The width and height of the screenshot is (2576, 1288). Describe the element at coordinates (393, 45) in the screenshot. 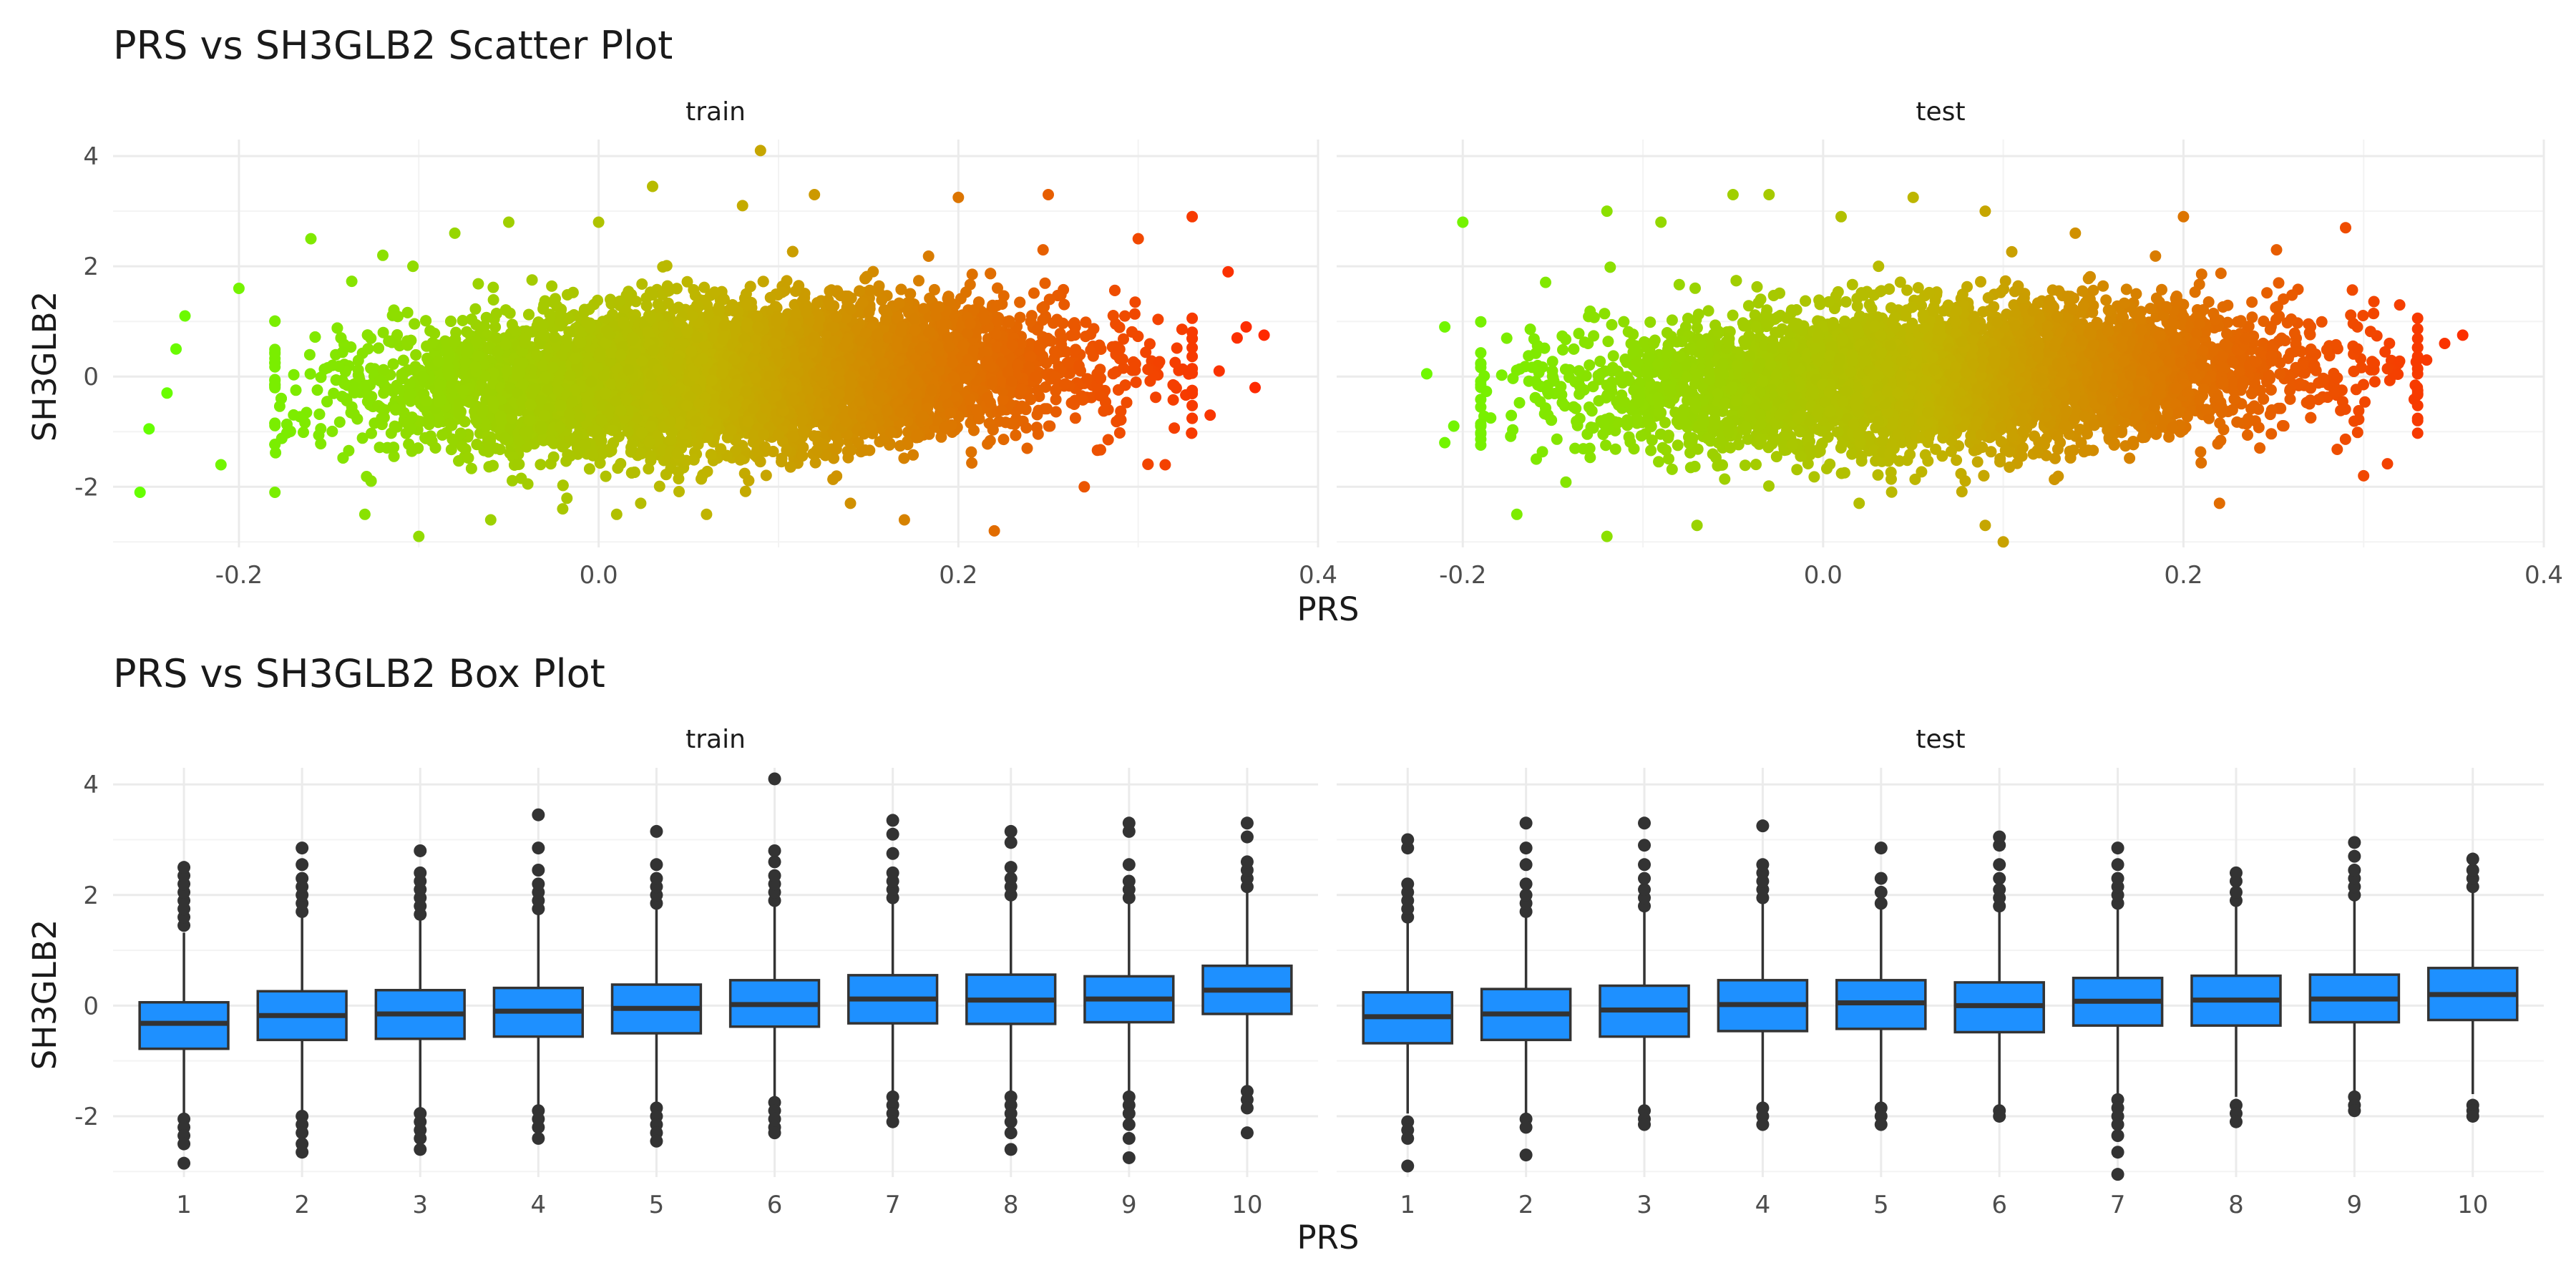

I see `scatter-title: PRS vs SH3GLB2 Scatter Plot` at that location.